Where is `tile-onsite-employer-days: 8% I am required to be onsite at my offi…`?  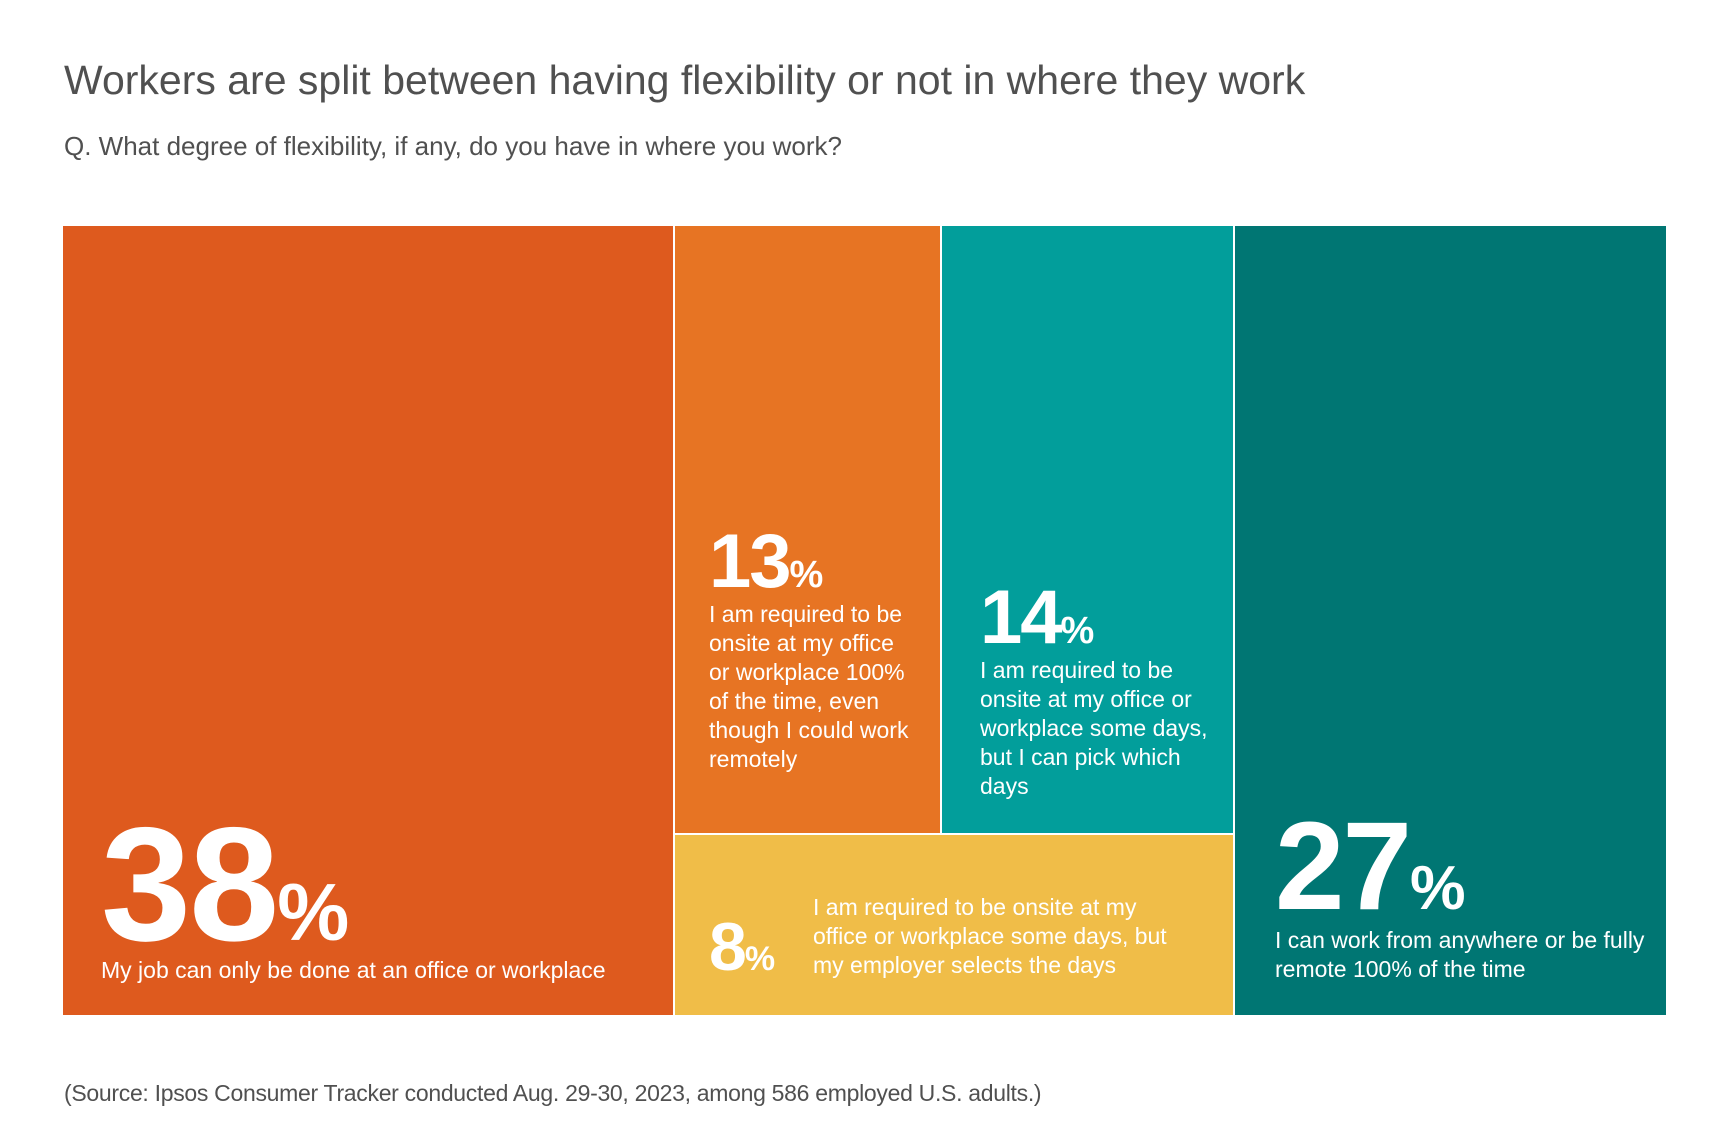
tile-onsite-employer-days: 8% I am required to be onsite at my offi… is located at coordinates (954, 925).